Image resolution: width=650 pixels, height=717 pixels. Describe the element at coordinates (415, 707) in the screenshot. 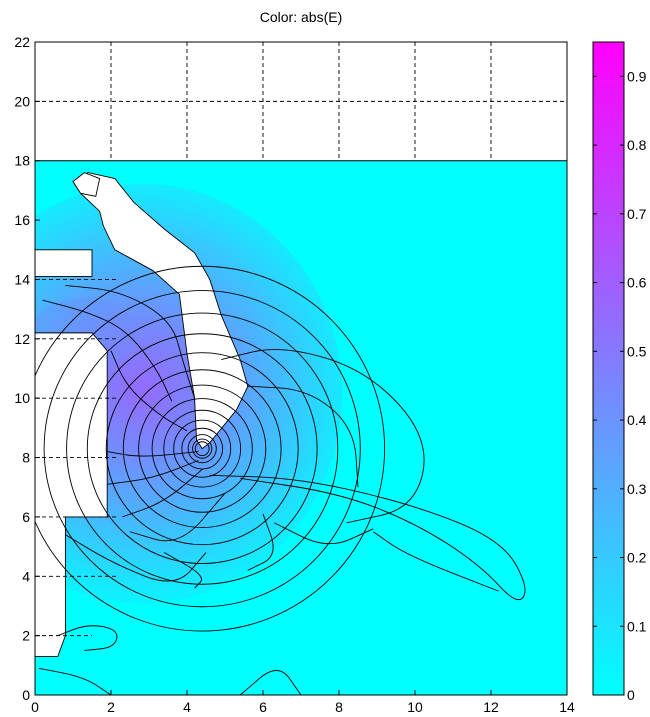

I see `x-tick-label: 10` at that location.